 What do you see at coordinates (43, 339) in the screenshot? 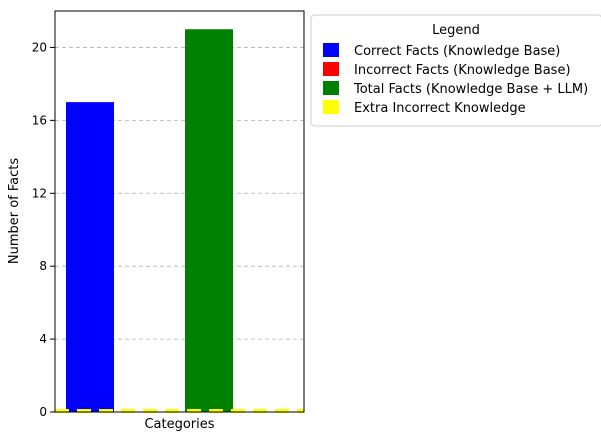
I see `y-tick-label-1: 4` at bounding box center [43, 339].